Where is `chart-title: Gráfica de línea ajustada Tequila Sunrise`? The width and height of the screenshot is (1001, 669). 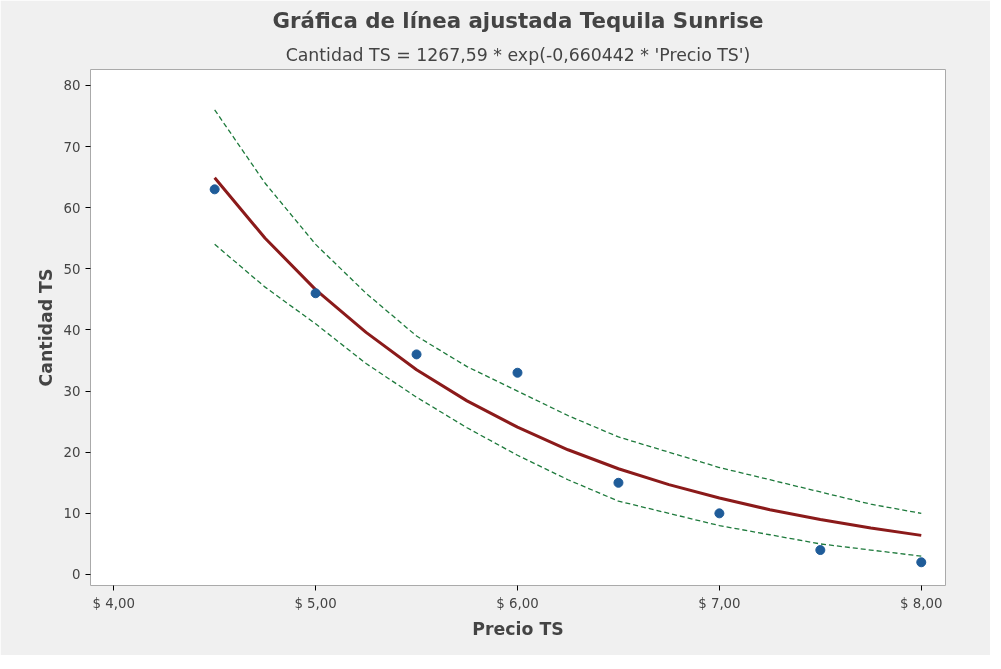
chart-title: Gráfica de línea ajustada Tequila Sunrise is located at coordinates (518, 20).